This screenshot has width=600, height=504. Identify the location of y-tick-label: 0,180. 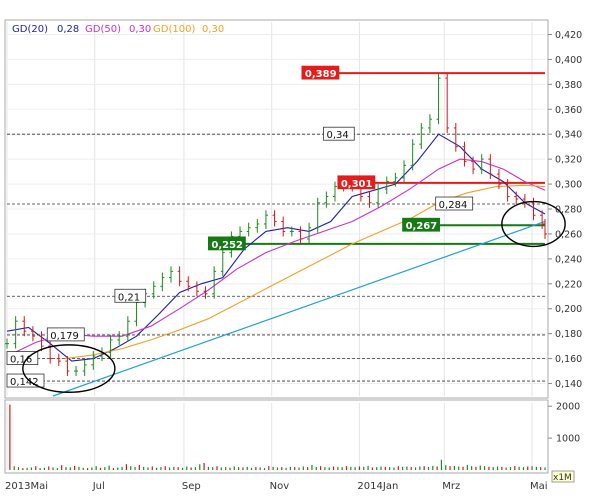
(568, 334).